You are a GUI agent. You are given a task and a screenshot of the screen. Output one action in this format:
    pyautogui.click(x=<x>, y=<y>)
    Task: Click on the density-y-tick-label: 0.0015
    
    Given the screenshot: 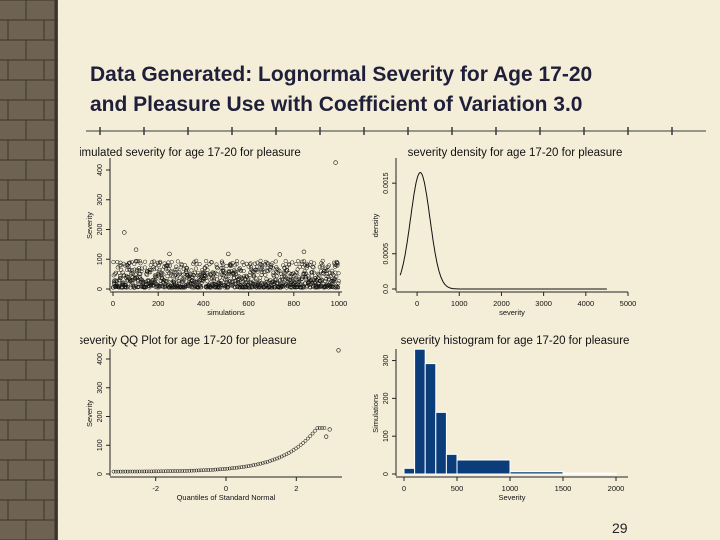 What is the action you would take?
    pyautogui.click(x=386, y=183)
    